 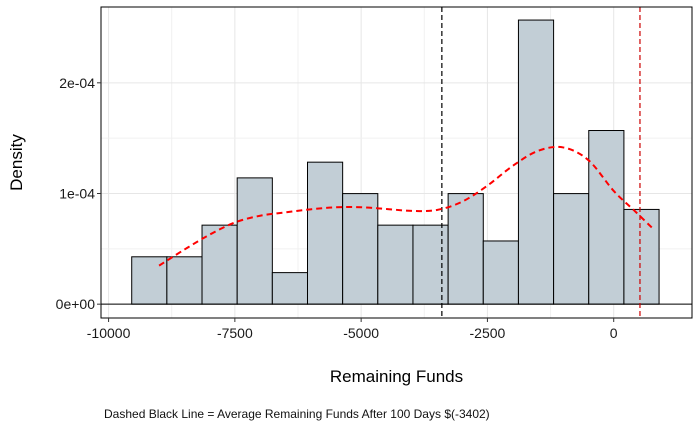 What do you see at coordinates (76, 304) in the screenshot?
I see `y-tick-label: 0e+00` at bounding box center [76, 304].